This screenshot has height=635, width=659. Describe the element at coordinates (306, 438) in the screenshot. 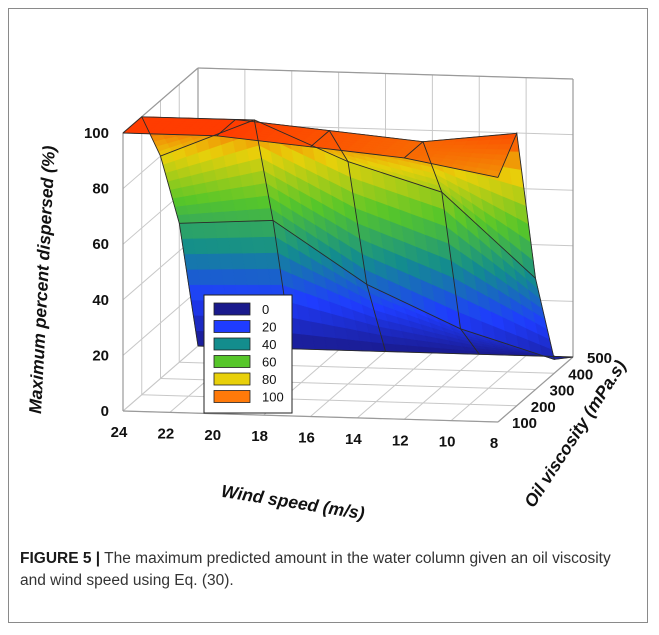

I see `x-tick-label: 16` at that location.